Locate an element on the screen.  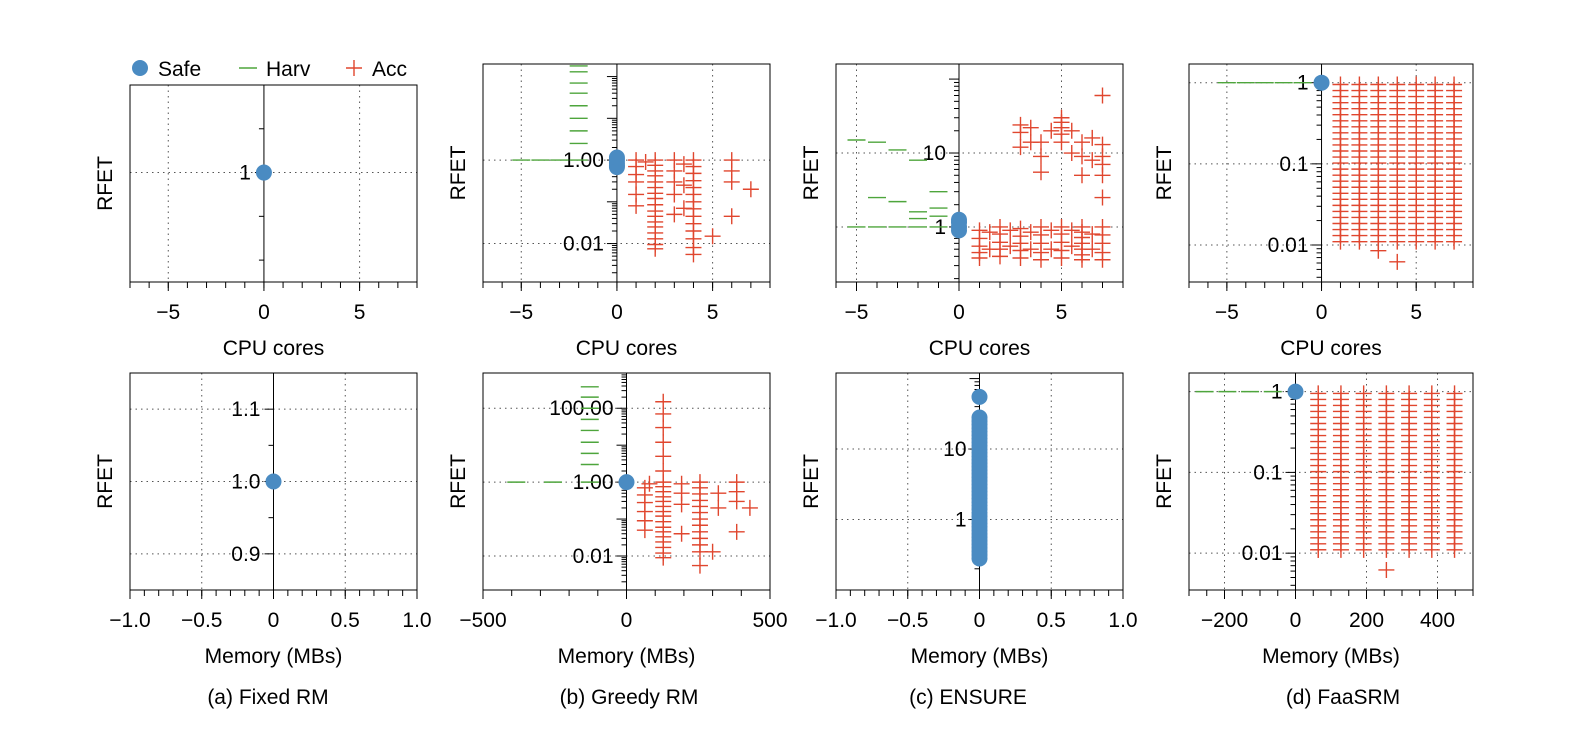
panel-a-mem: −1.0 −0.5 0 0.5 1.0 1.1 1.0 0.9 Memory (MBs) RFET is located at coordinates (263, 520).